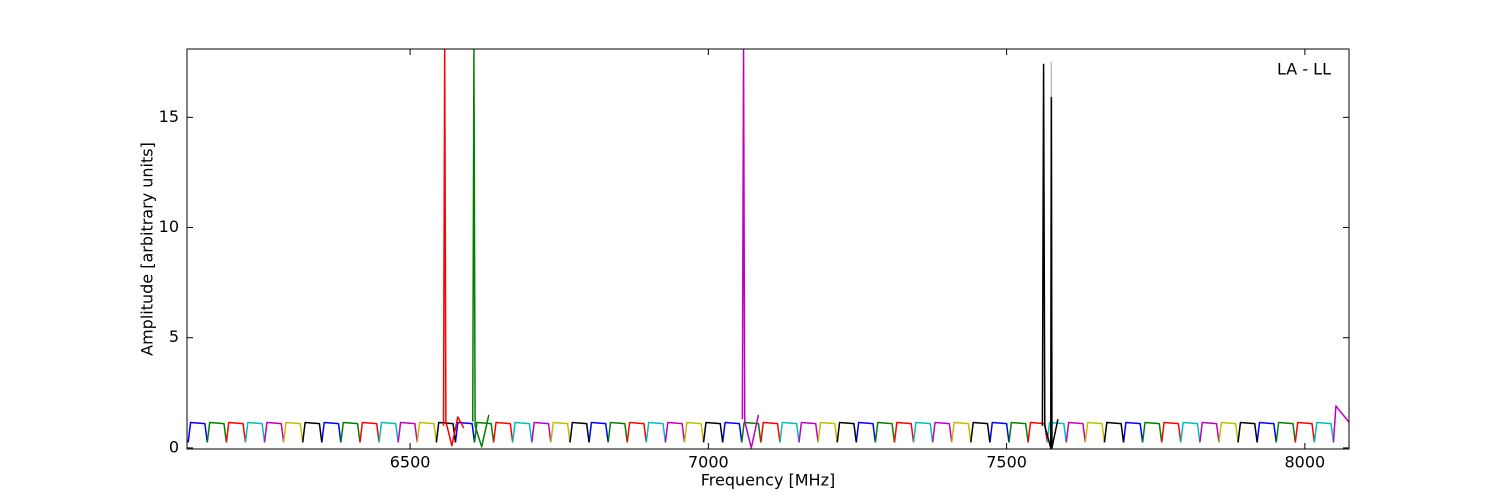 The width and height of the screenshot is (1500, 500). I want to click on x-axis-label: Frequency [MHz], so click(768, 480).